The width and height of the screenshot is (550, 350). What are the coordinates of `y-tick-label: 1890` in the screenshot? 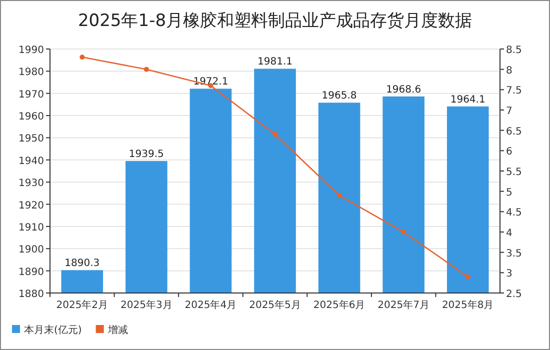 It's located at (31, 272).